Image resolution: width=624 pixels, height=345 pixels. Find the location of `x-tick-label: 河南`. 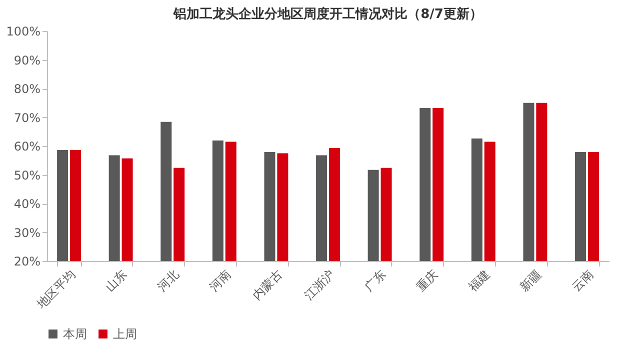

x-tick-label: 河南 is located at coordinates (220, 280).